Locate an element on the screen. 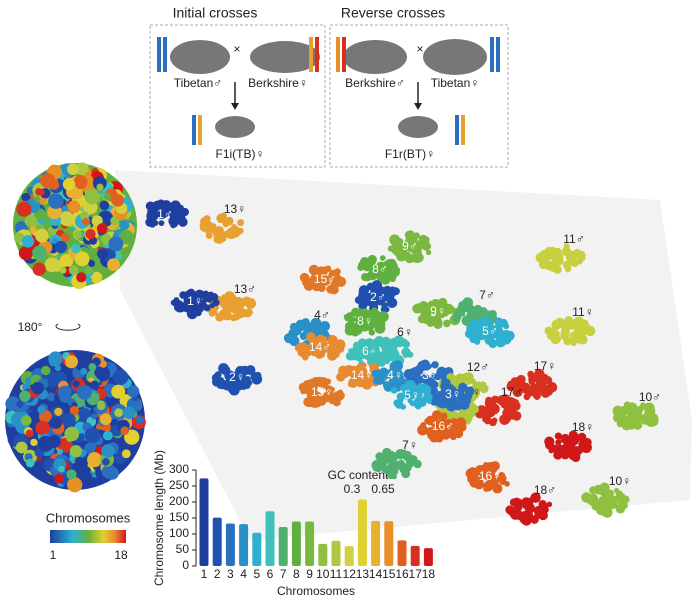  cross-sign: × is located at coordinates (236, 49).